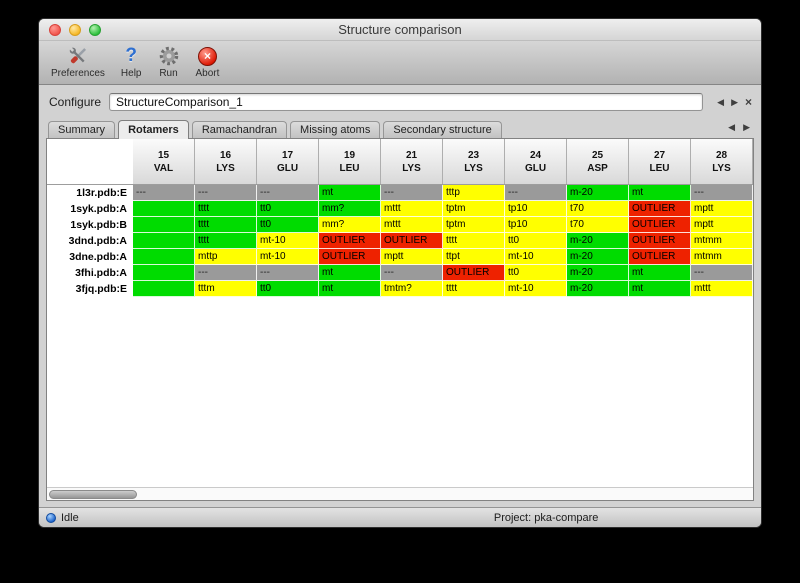  I want to click on rotamer-cell: tttm, so click(226, 289).